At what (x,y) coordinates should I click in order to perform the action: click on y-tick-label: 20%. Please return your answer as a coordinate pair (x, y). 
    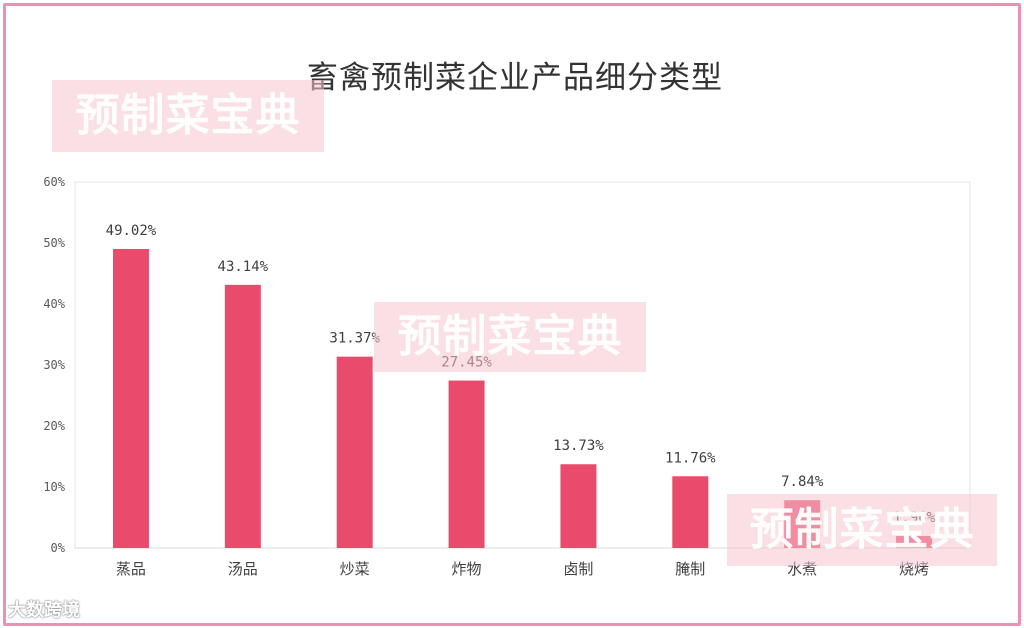
    Looking at the image, I should click on (54, 426).